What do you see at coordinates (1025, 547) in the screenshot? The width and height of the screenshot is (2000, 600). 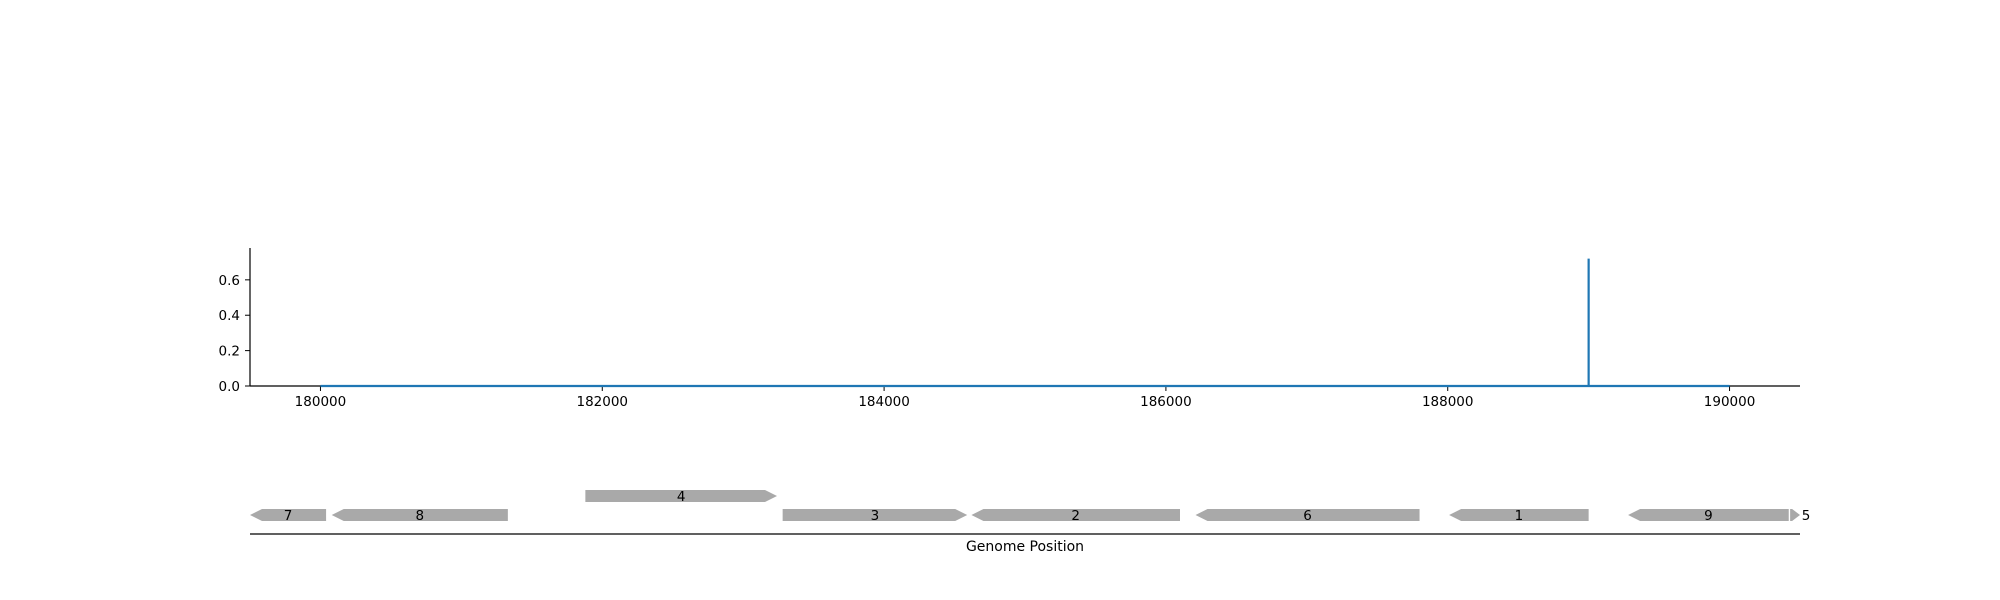 I see `gene-track-xlabel: Genome Position` at bounding box center [1025, 547].